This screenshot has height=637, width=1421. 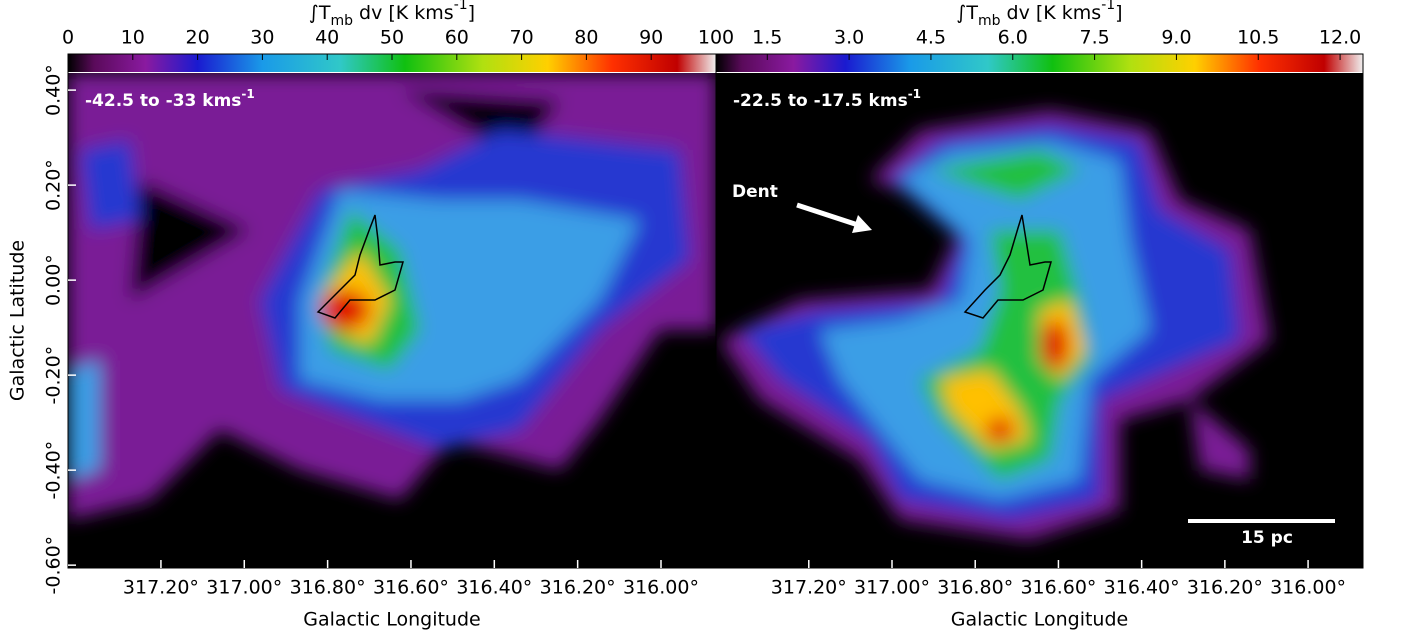 I want to click on velocity-range: -42.5 to -33 kms-1, so click(x=170, y=99).